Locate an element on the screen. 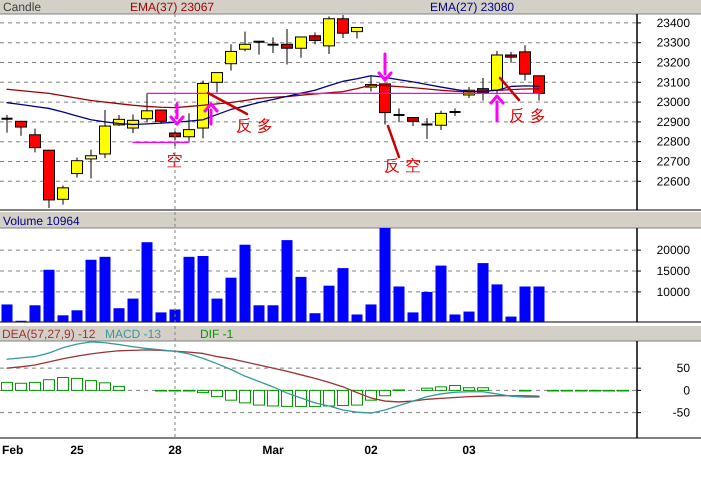 The width and height of the screenshot is (701, 482). chart-title: Candle is located at coordinates (22, 7).